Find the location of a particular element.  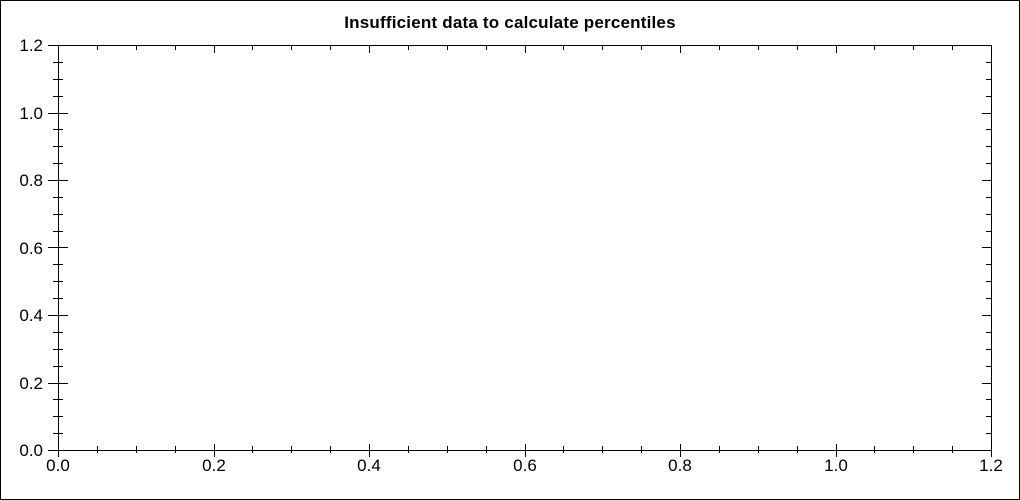

x-tick-label: 0.2 is located at coordinates (214, 465).